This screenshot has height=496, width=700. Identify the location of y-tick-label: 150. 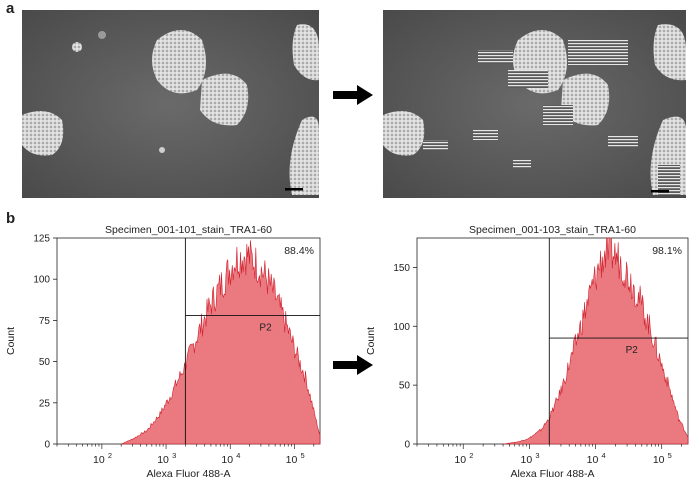
(401, 268).